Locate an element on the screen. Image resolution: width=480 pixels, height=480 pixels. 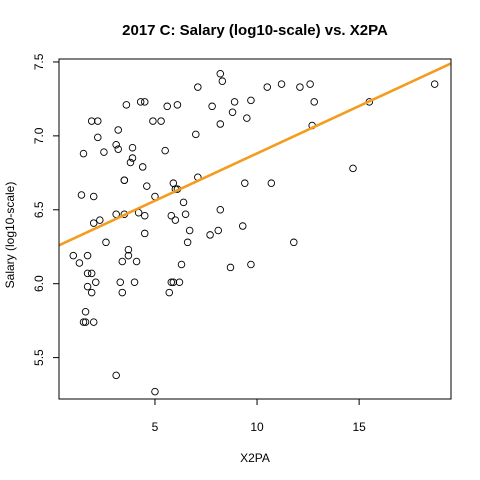
y-tick-label: 6.5 is located at coordinates (39, 209).